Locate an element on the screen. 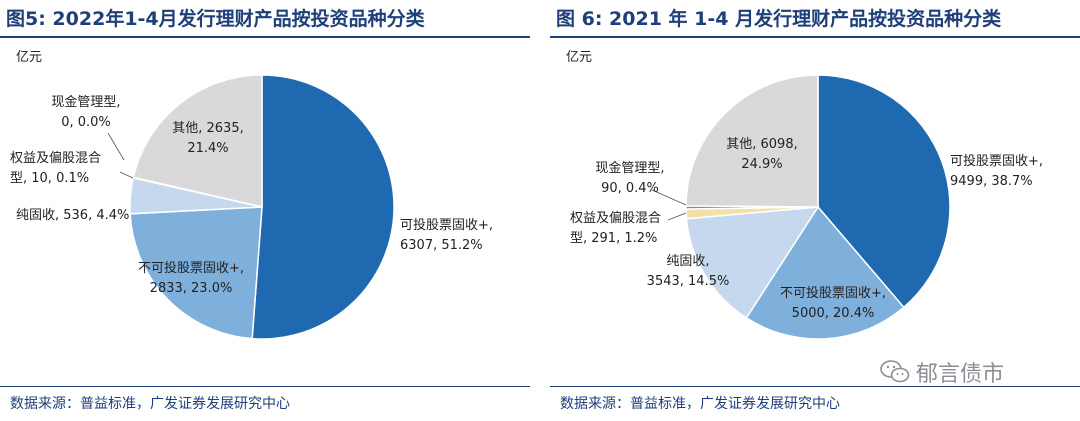  data-label-line: 2833, 23.0% is located at coordinates (191, 288).